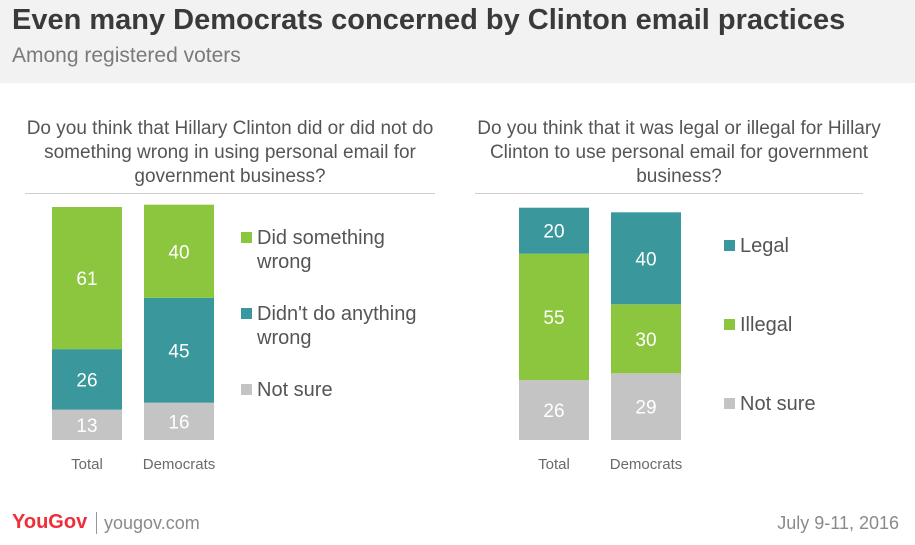  I want to click on legal-chart-value-label: 29, so click(645, 408).